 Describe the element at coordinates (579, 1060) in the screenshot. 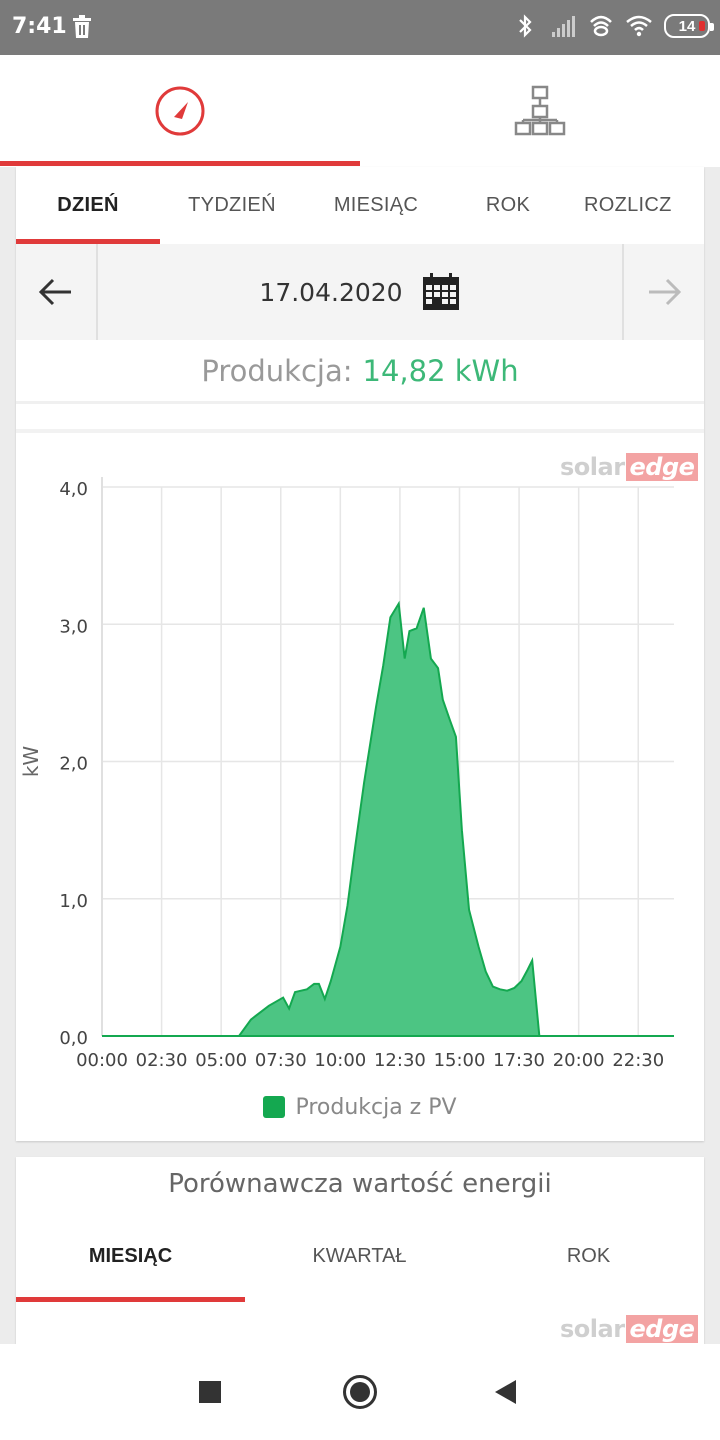

I see `x-tick-label: 20:00` at that location.